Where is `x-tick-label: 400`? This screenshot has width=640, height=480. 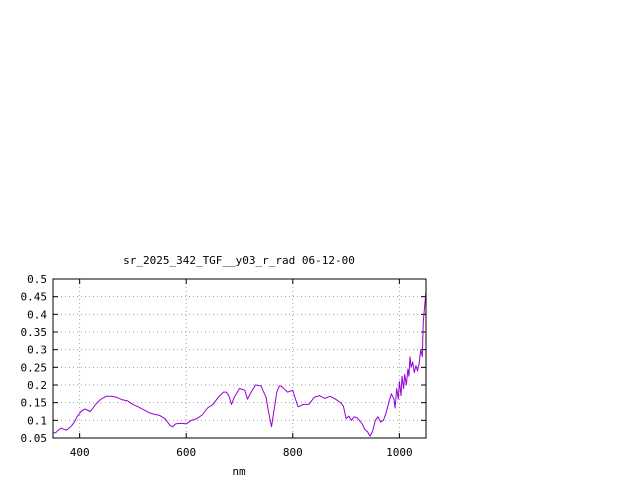 x-tick-label: 400 is located at coordinates (80, 452).